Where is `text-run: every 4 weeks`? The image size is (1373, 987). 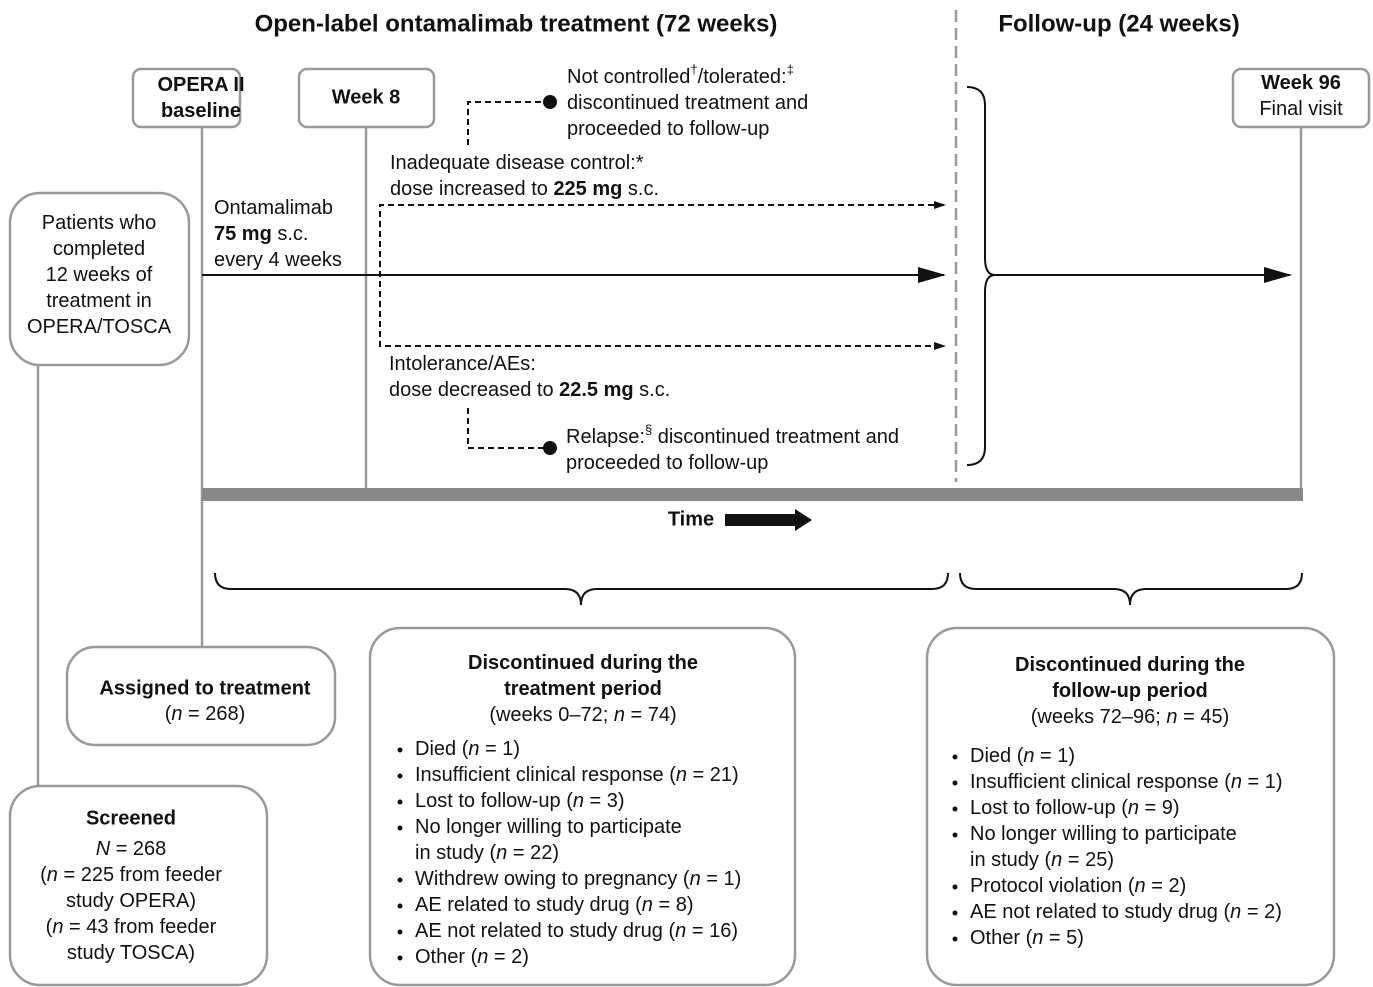
text-run: every 4 weeks is located at coordinates (278, 260).